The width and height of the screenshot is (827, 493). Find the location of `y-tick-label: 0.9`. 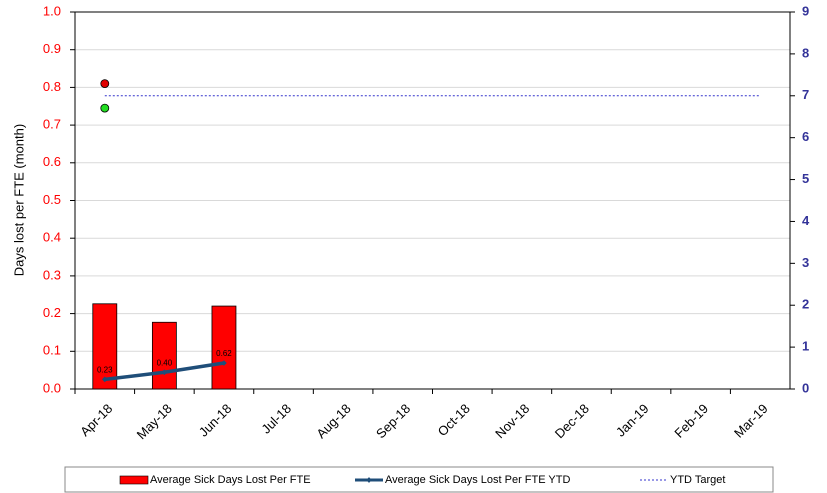

y-tick-label: 0.9 is located at coordinates (52, 48).